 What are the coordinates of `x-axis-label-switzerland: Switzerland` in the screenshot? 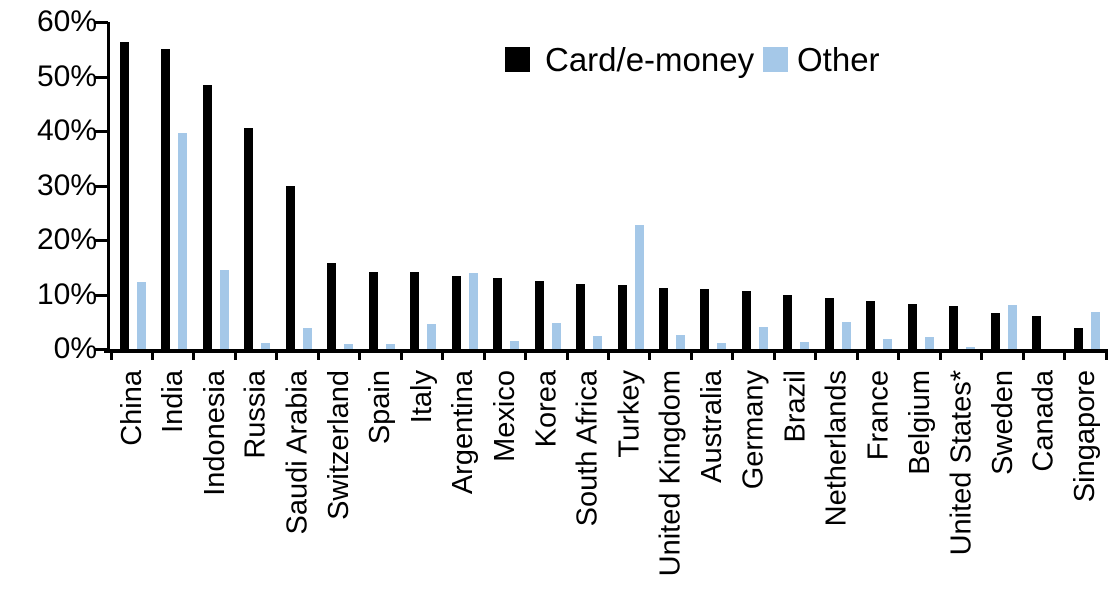 It's located at (339, 445).